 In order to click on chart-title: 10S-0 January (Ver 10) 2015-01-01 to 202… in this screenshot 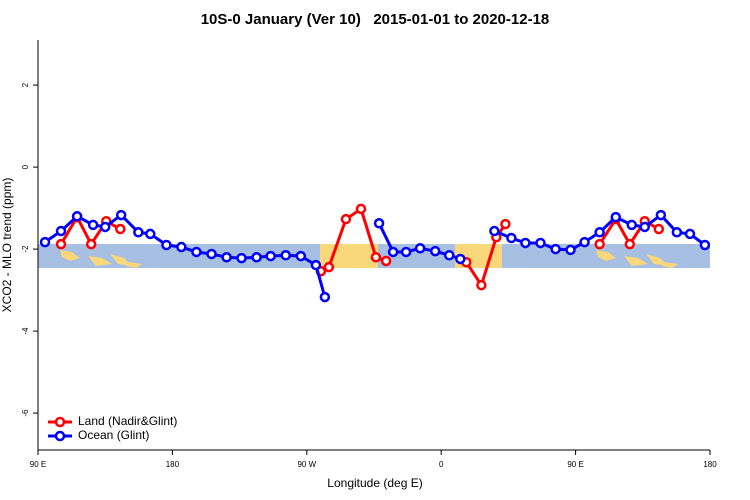, I will do `click(375, 19)`.